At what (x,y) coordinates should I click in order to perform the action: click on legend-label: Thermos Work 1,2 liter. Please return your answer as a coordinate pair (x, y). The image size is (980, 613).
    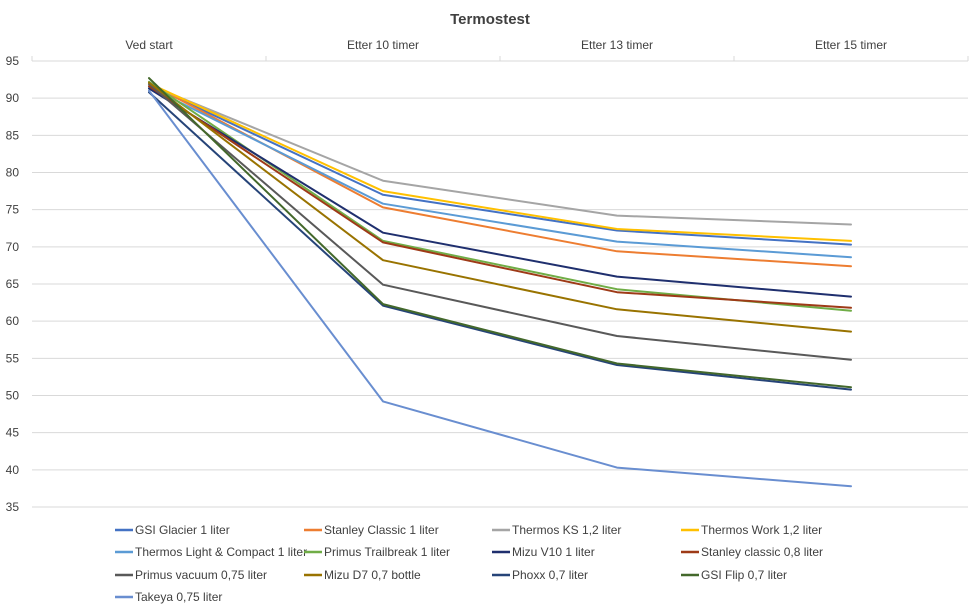
    Looking at the image, I should click on (761, 530).